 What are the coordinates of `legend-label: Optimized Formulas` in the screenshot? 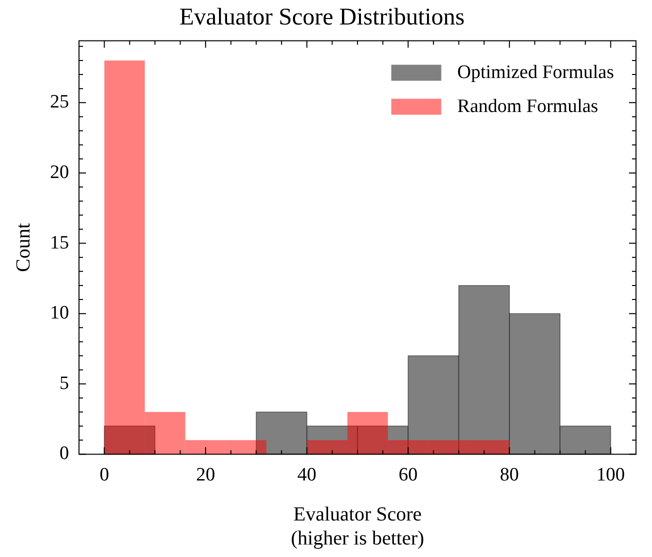 It's located at (535, 72).